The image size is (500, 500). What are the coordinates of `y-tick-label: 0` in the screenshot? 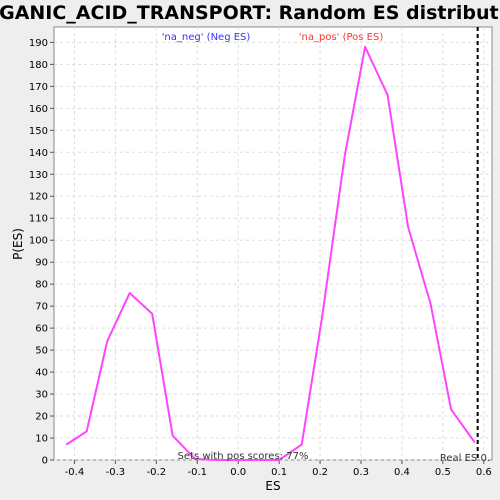 It's located at (45, 461).